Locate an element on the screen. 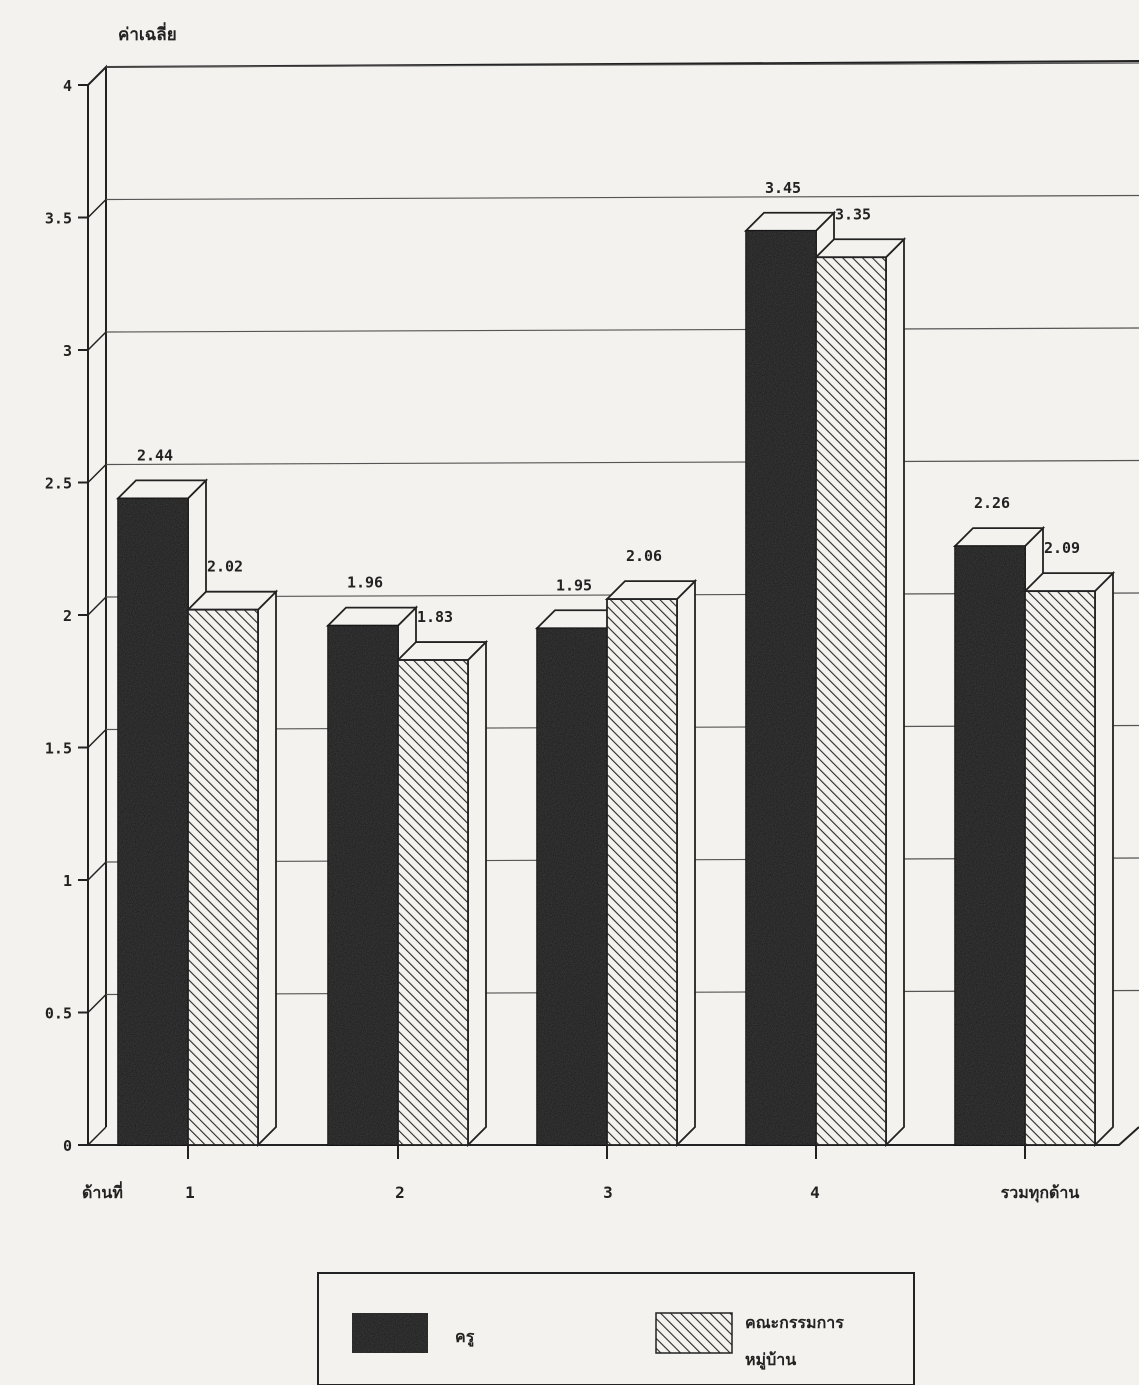 This screenshot has width=1139, height=1385. legend-swatch-series-1-grain is located at coordinates (390, 1333).